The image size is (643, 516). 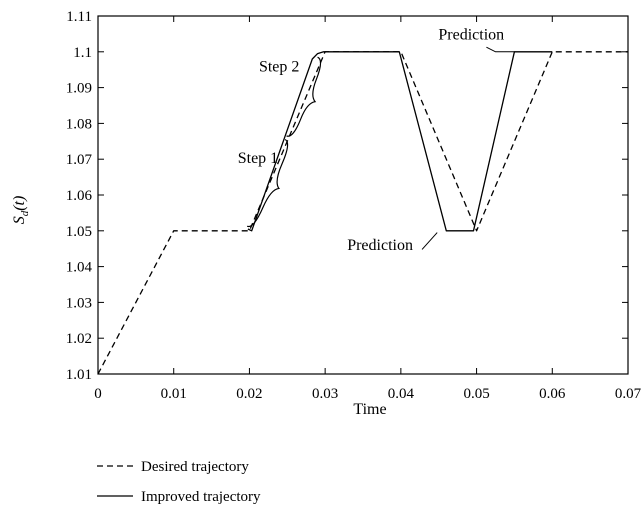 What do you see at coordinates (79, 17) in the screenshot?
I see `y-tick-label: 1.11` at bounding box center [79, 17].